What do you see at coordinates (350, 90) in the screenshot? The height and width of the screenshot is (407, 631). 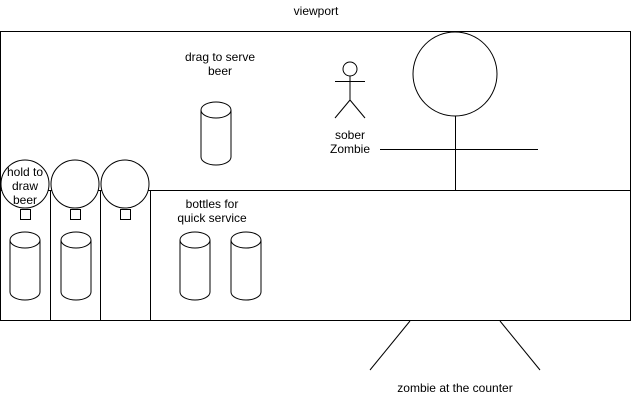 I see `sober-zombie-figure` at bounding box center [350, 90].